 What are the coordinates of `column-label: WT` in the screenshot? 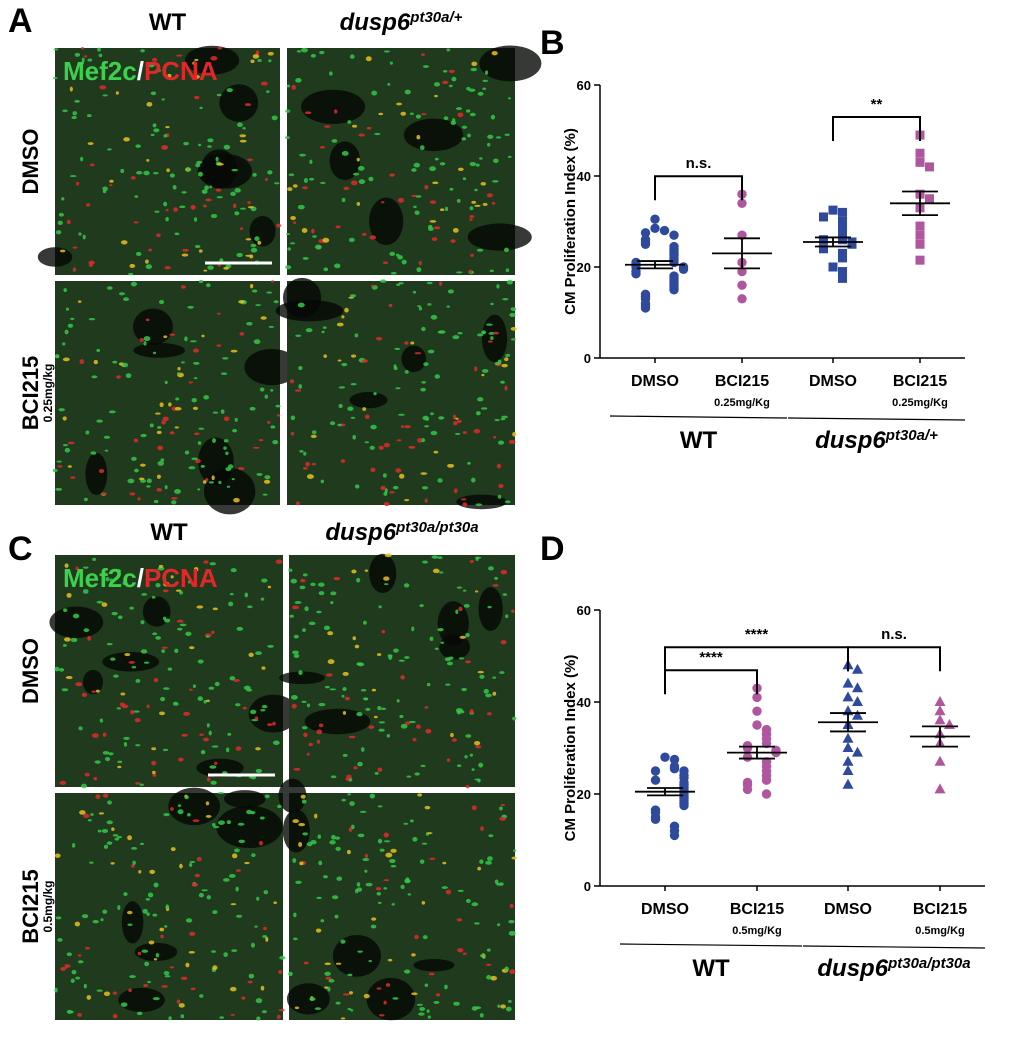 It's located at (169, 532).